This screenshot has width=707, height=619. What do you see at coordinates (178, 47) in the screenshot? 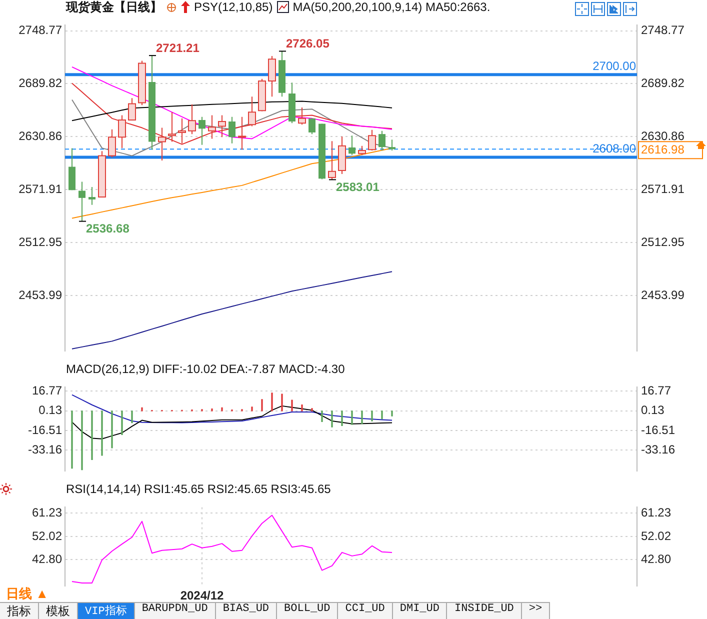
I see `annotation: 2721.21` at bounding box center [178, 47].